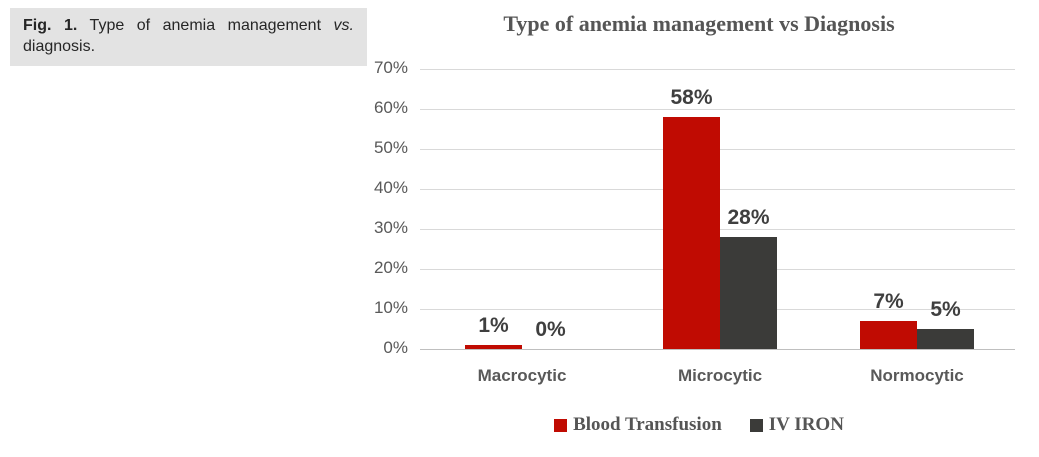 Image resolution: width=1039 pixels, height=457 pixels. Describe the element at coordinates (888, 301) in the screenshot. I see `data-label-normocytic-blood-transfusion: 7%` at that location.